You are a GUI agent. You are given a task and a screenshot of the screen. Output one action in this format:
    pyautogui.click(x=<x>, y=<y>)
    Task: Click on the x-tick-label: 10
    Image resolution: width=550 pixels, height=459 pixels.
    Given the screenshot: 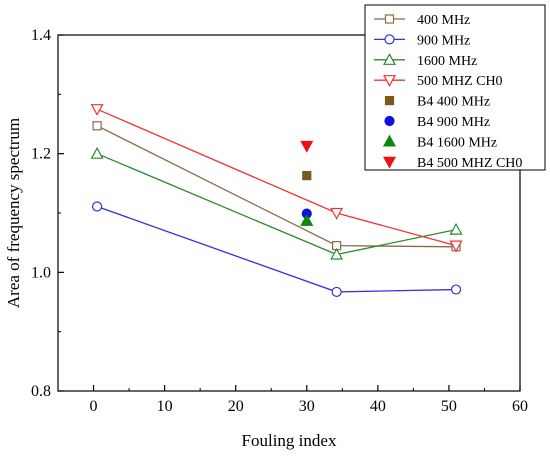 What is the action you would take?
    pyautogui.click(x=165, y=406)
    